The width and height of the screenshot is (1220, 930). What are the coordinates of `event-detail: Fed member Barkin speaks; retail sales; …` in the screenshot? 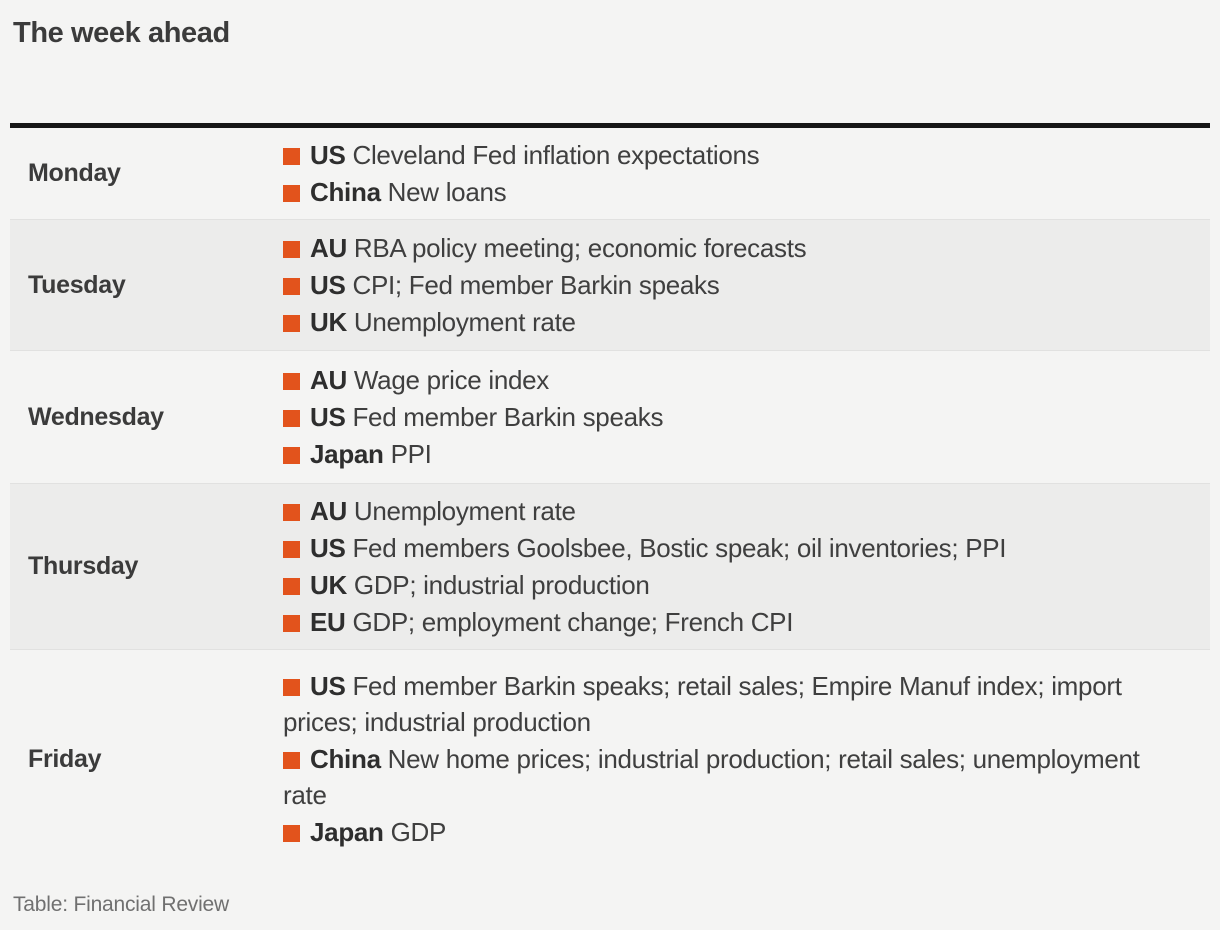 It's located at (702, 704).